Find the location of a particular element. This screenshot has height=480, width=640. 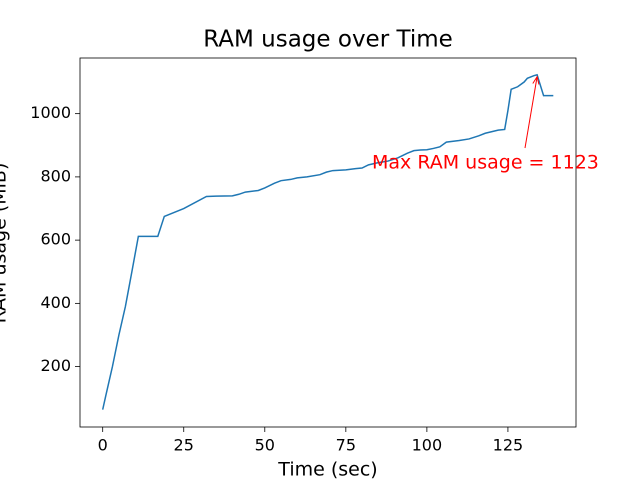

y-tick-label: 1000 is located at coordinates (50, 112).